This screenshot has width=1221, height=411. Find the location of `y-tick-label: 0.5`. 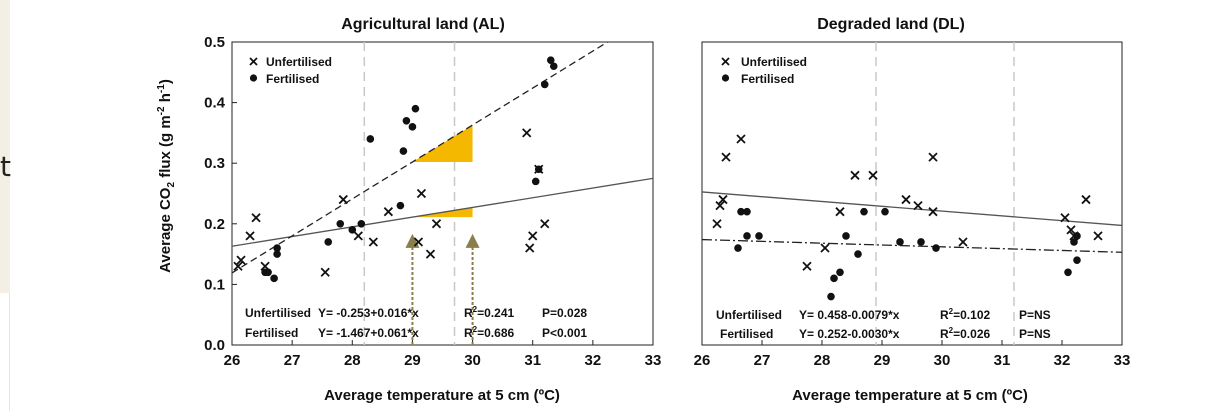

y-tick-label: 0.5 is located at coordinates (214, 42).